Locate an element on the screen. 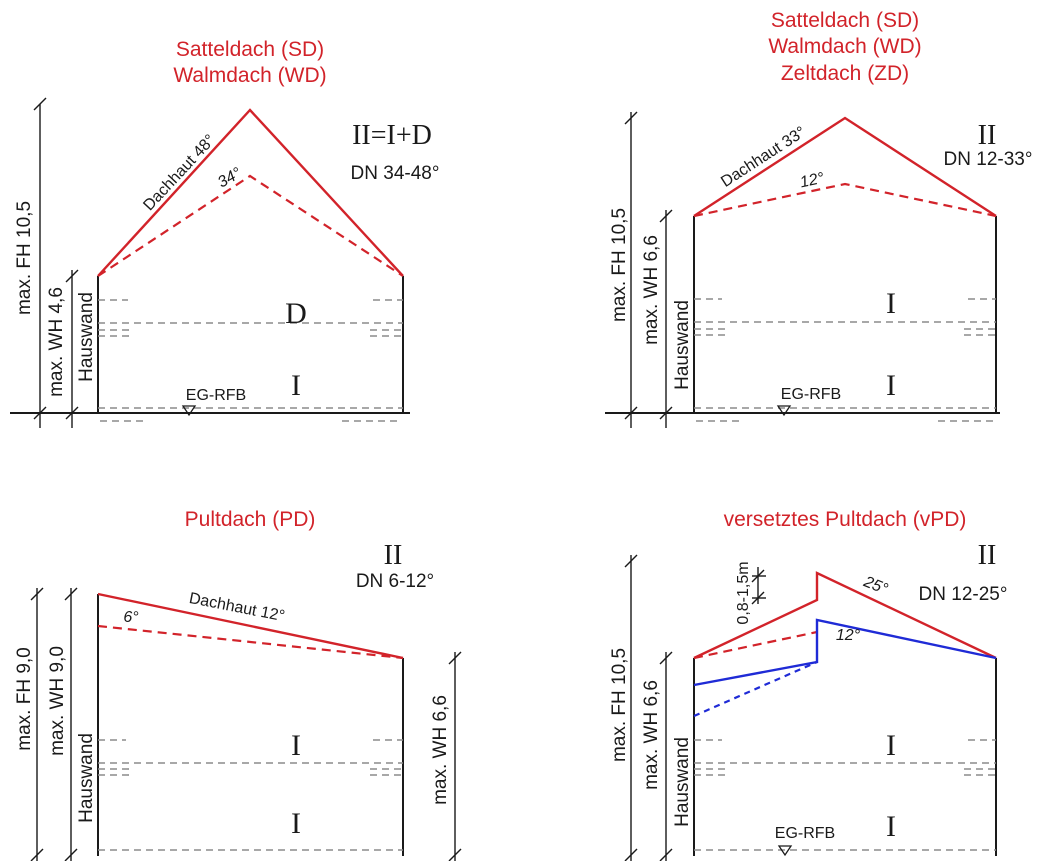 This screenshot has width=1052, height=861. panel4-pitch: DN 12-25° is located at coordinates (963, 594).